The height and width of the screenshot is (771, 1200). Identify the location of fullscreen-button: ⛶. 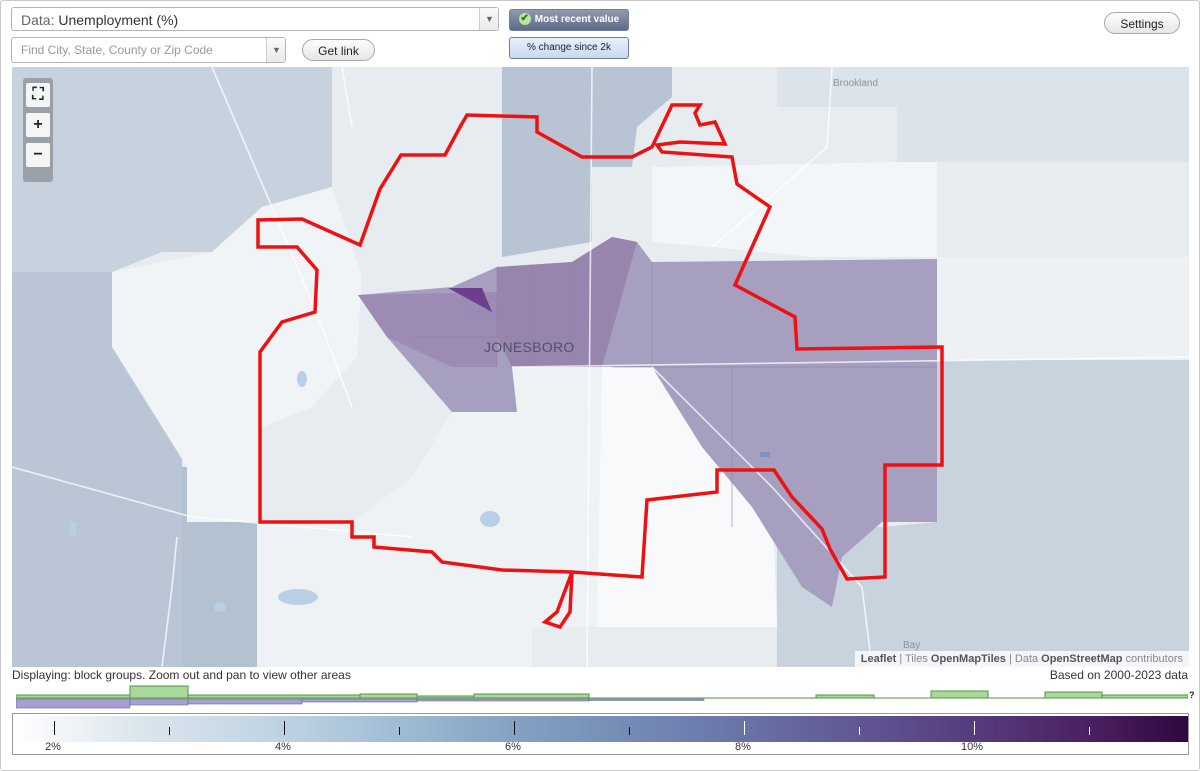
(38, 95).